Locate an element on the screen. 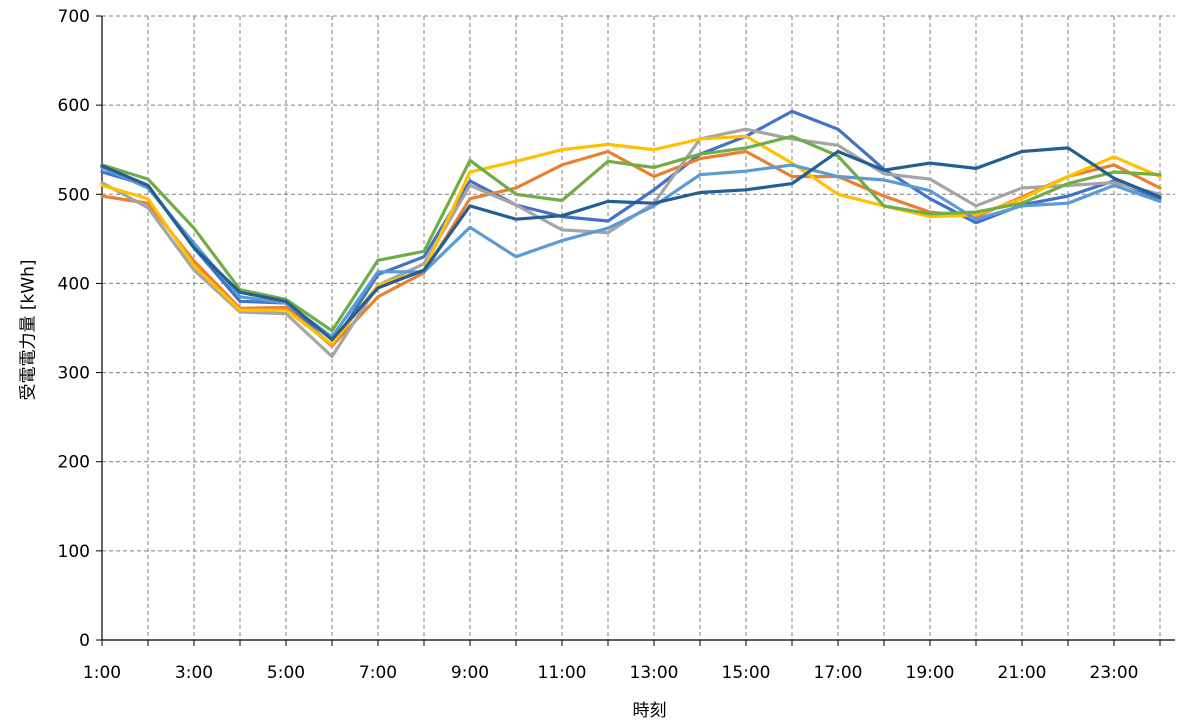 This screenshot has width=1179, height=728. x-tick-label: 13:00 is located at coordinates (654, 673).